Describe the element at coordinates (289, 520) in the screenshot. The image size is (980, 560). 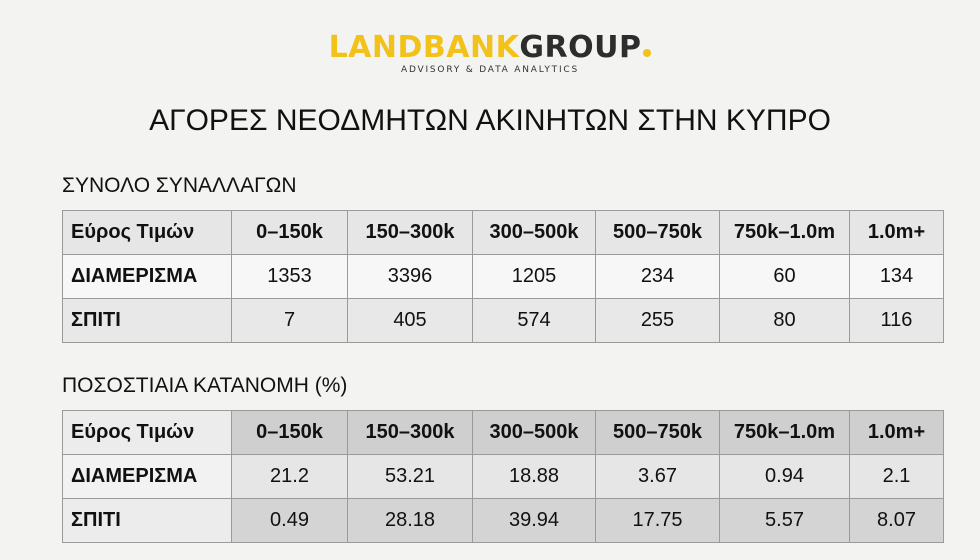
I see `value-cell: 0.49` at that location.